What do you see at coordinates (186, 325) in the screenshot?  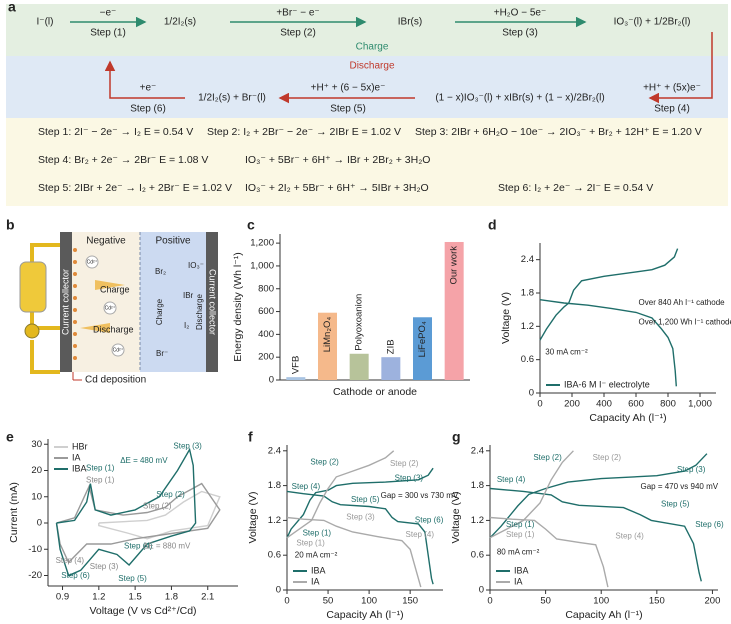 I see `species: I₂` at bounding box center [186, 325].